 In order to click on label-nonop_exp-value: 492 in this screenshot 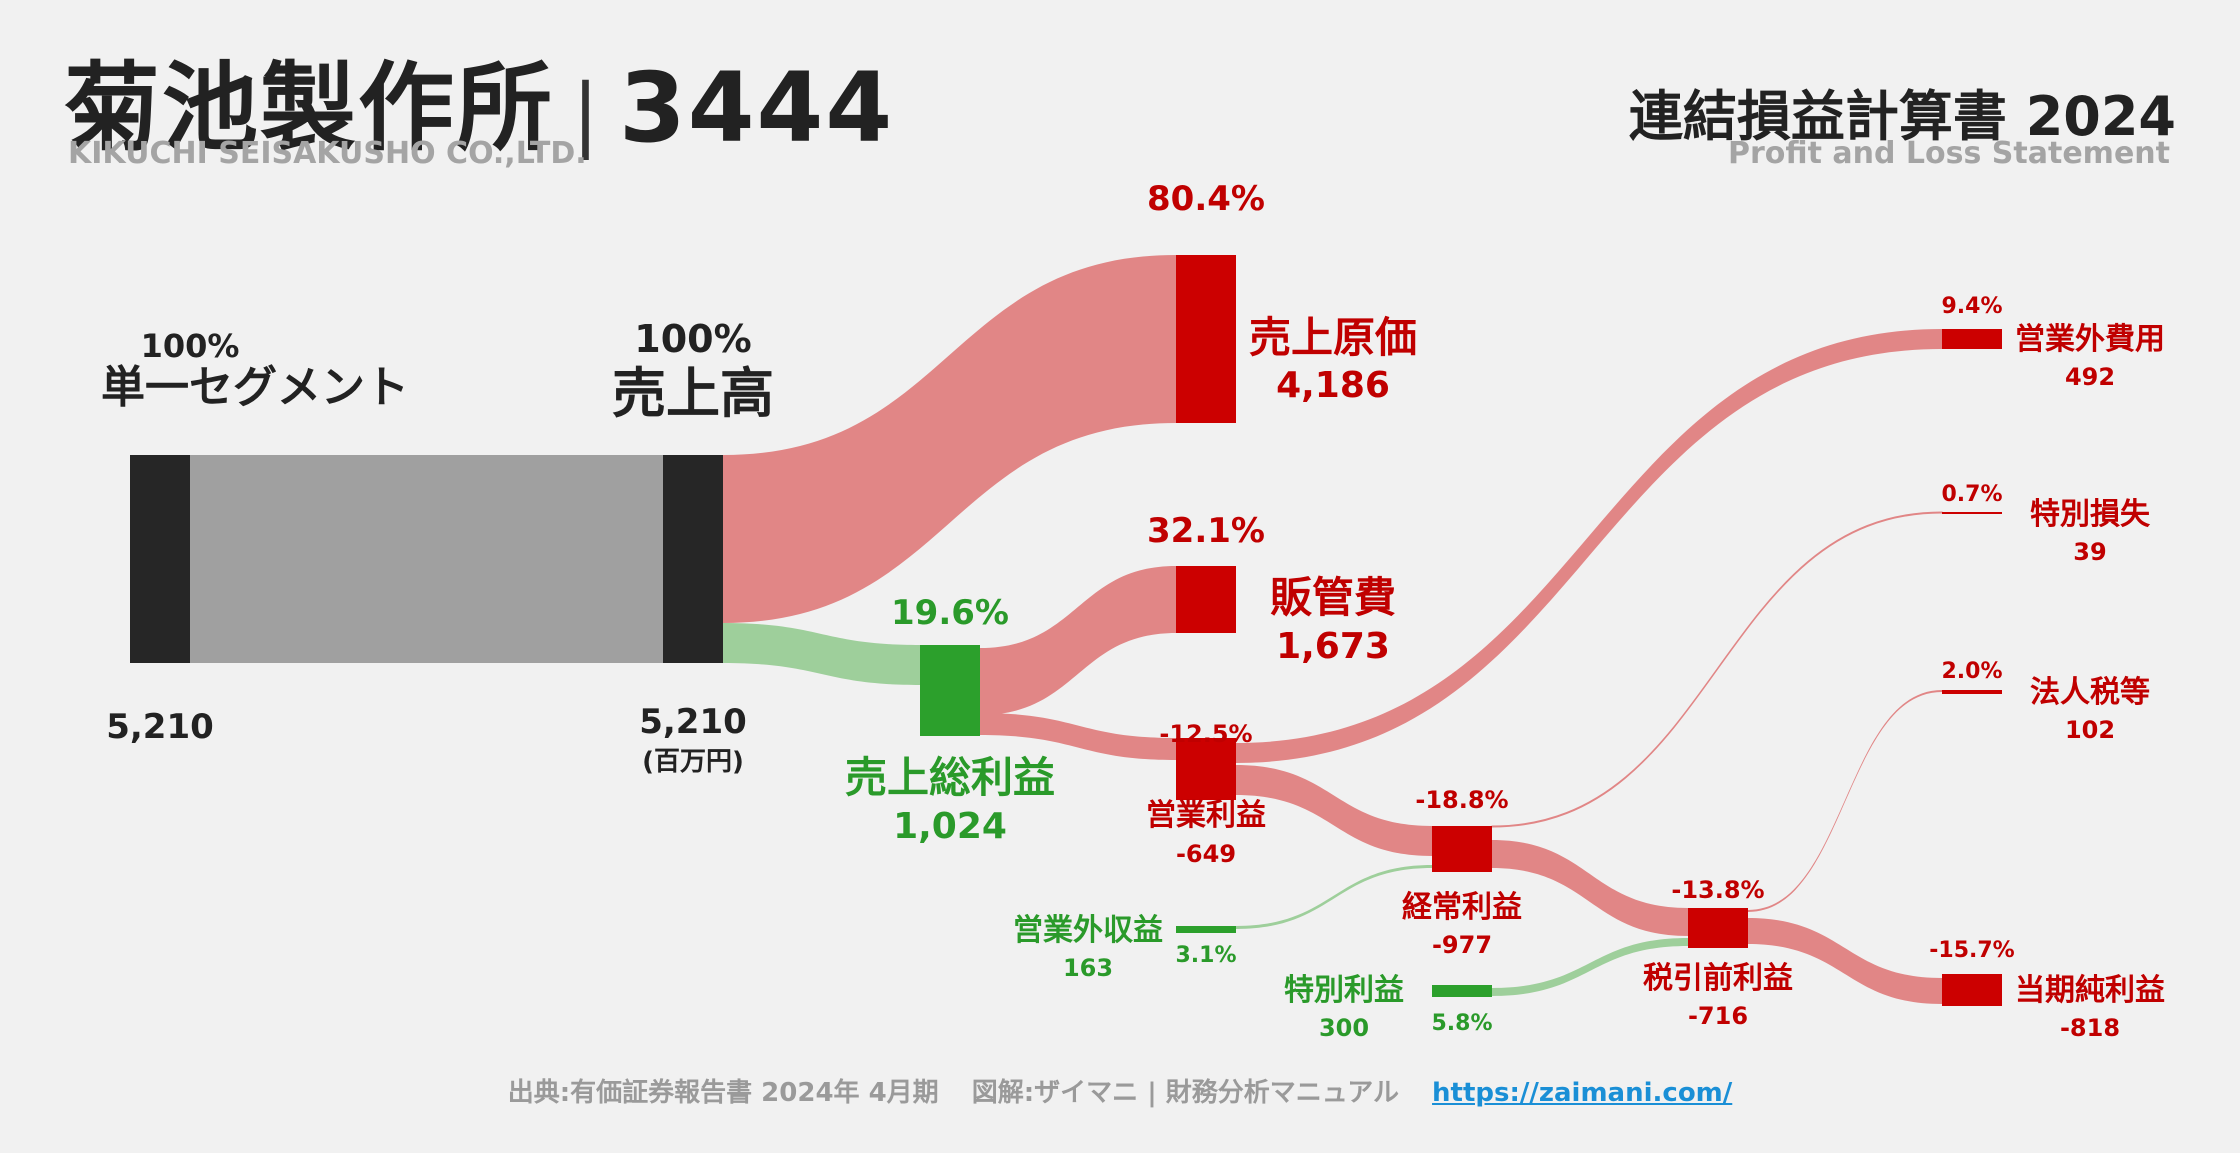, I will do `click(2090, 377)`.